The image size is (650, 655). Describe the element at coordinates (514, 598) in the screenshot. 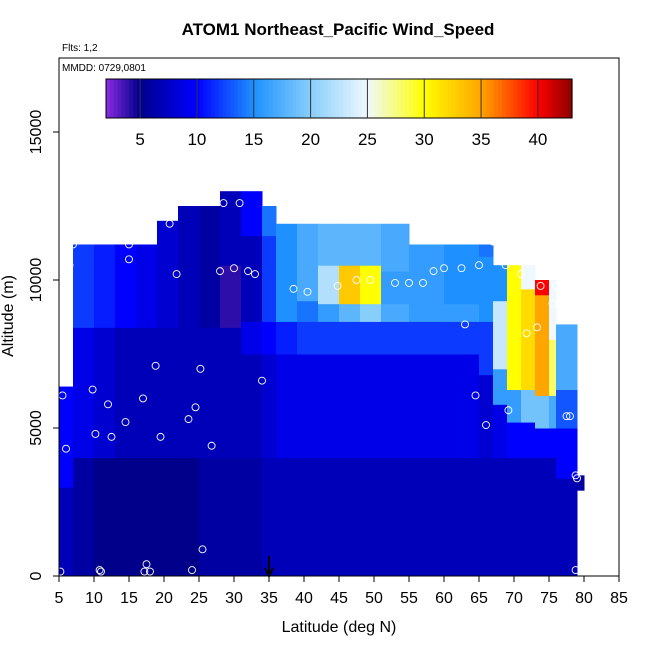

I see `x-tick-label: 70` at that location.